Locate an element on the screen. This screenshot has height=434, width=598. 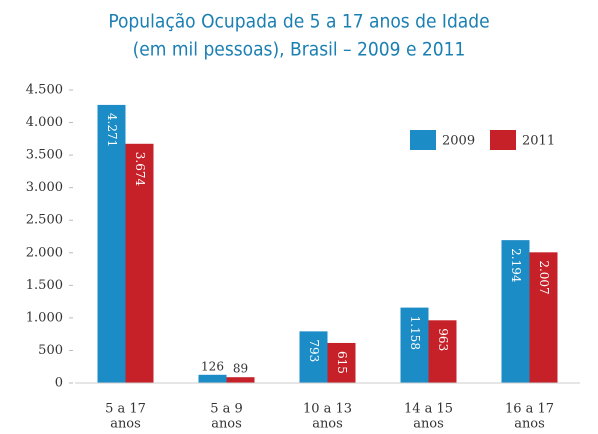
y-tick-label: 4.500 is located at coordinates (44, 90).